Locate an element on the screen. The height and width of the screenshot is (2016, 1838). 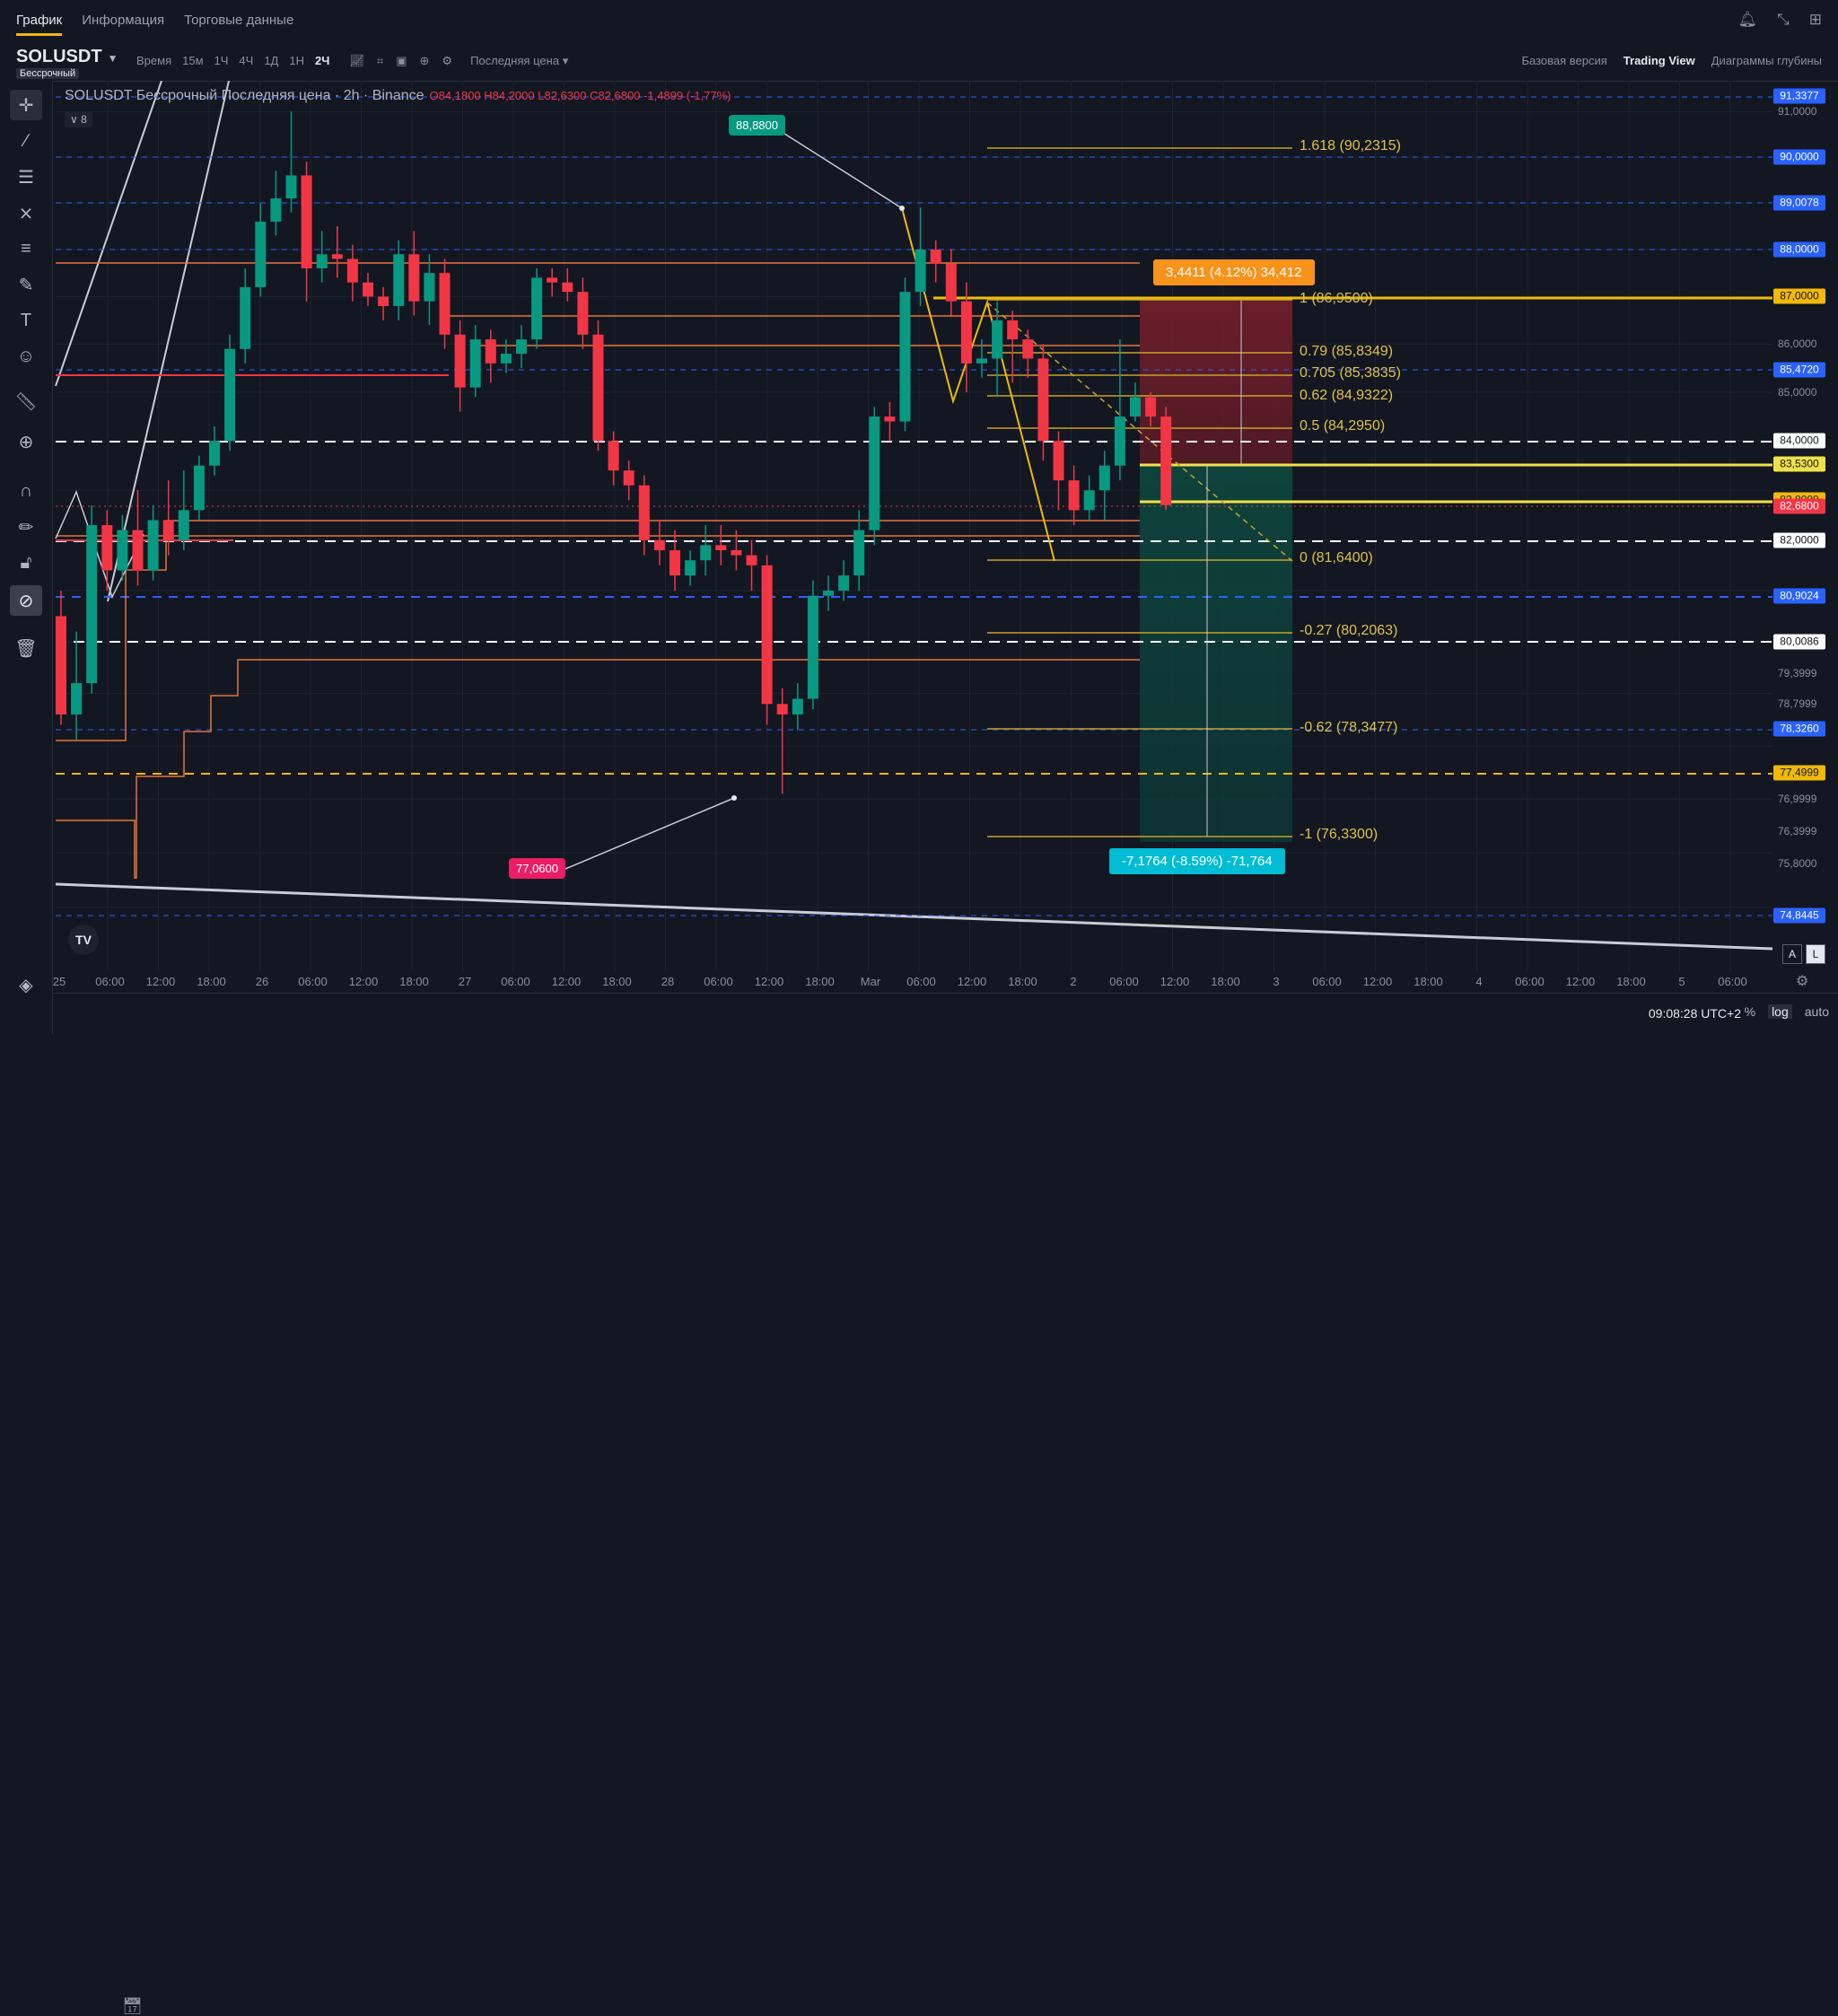
fib-level-label: 0.5 (84,2950) is located at coordinates (1343, 426).